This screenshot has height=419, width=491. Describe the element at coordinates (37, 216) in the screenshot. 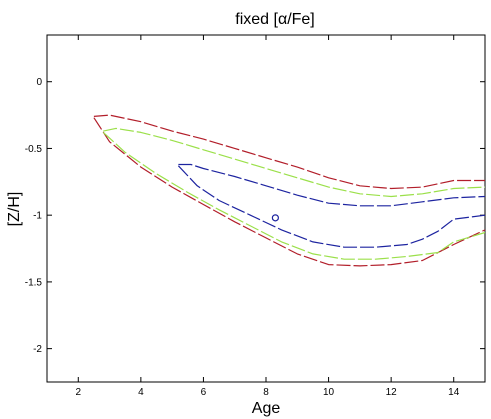

I see `y-tick-label: -1` at that location.